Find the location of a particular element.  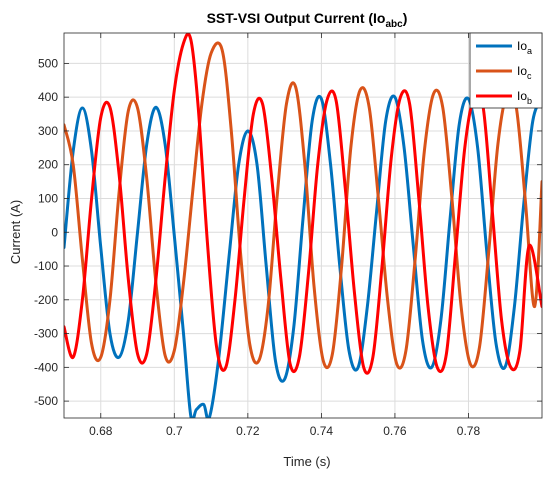

y-tick-label: 200 is located at coordinates (48, 165).